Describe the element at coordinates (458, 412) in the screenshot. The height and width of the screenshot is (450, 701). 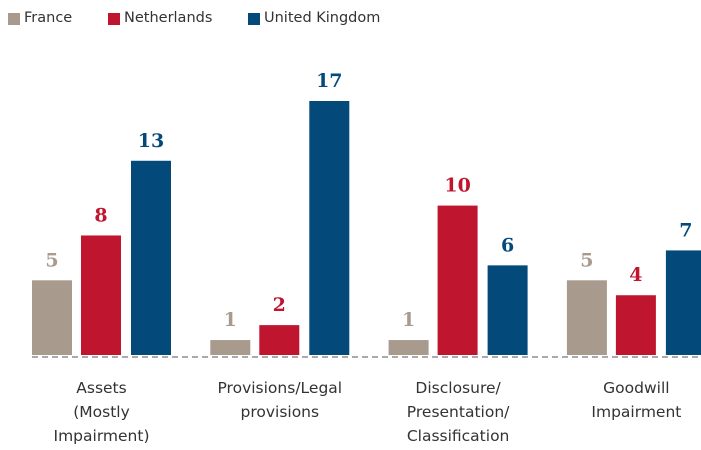
I see `x-tick-label: Disclosure/ Presentation/ Classification` at that location.